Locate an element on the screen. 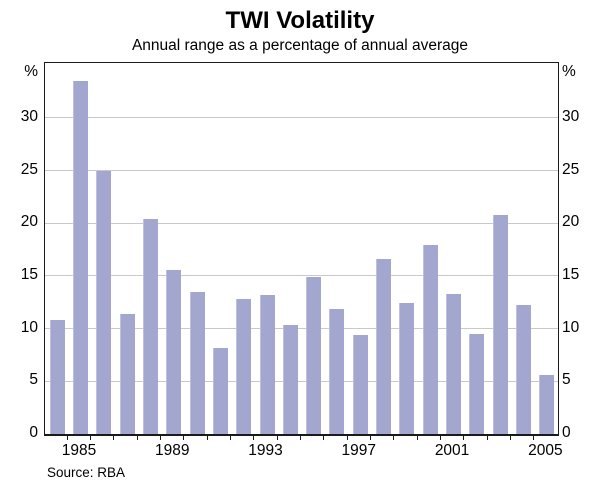  bar-1996 is located at coordinates (337, 371).